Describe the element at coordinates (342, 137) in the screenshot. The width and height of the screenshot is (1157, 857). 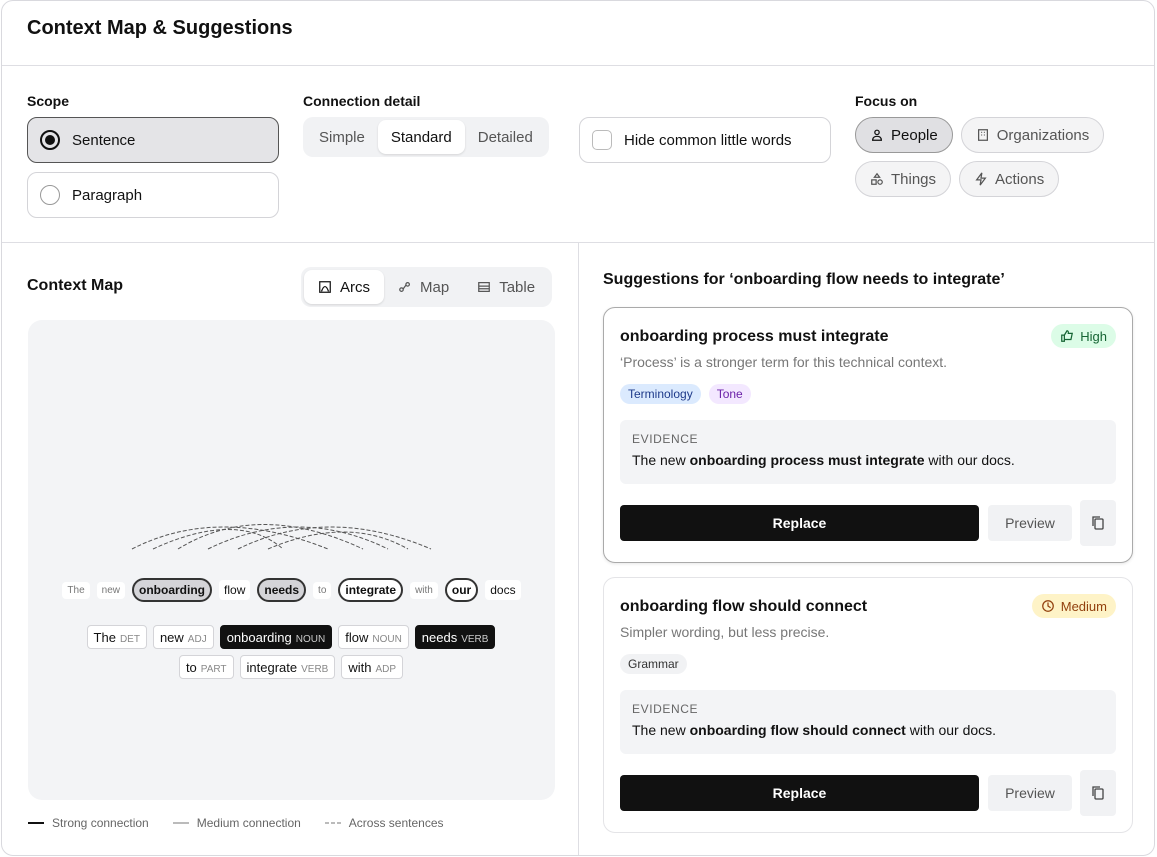
I see `segment-button: Simple` at that location.